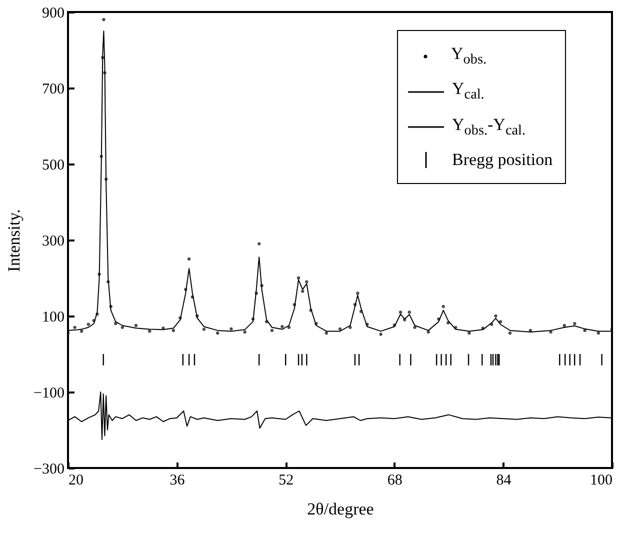 The image size is (627, 545). Describe the element at coordinates (468, 91) in the screenshot. I see `legend-label: Y$_{cal.}$` at that location.